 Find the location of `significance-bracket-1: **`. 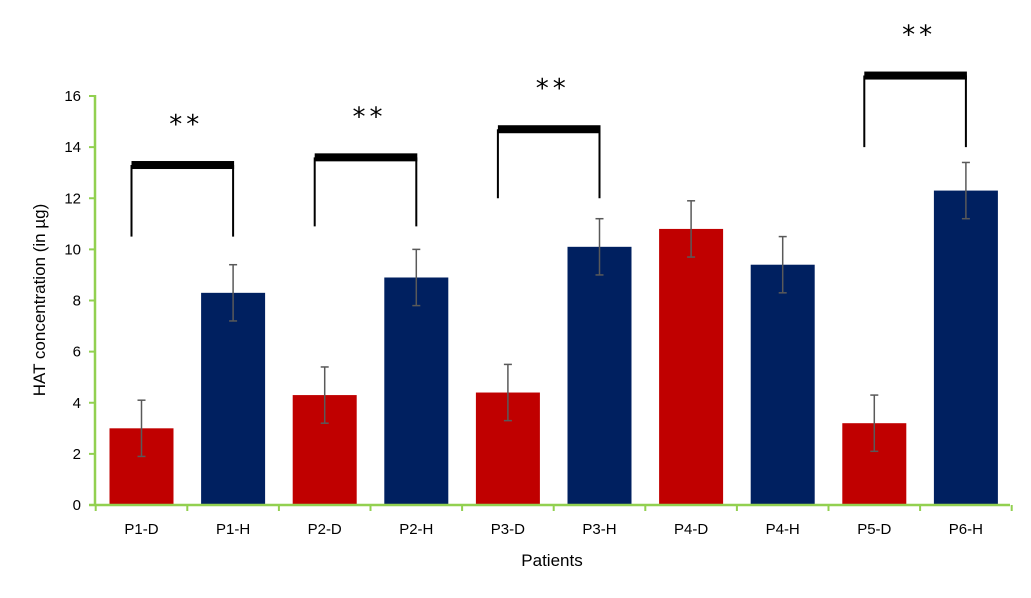

significance-bracket-1: ** is located at coordinates (182, 173).